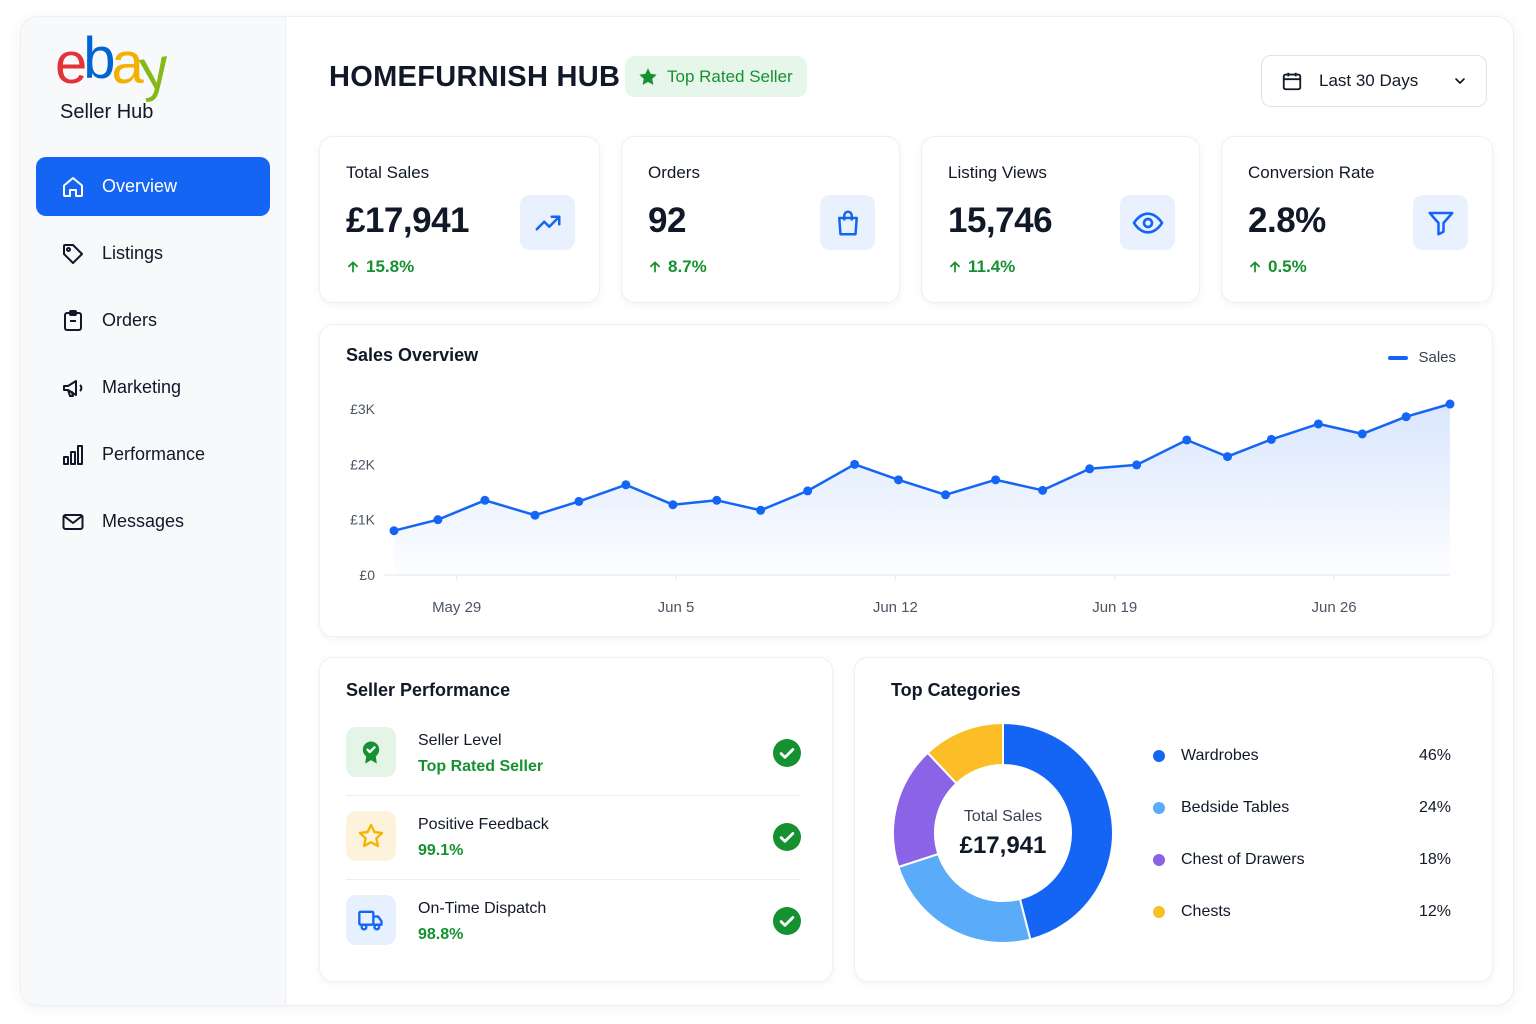 Image resolution: width=1536 pixels, height=1024 pixels. Describe the element at coordinates (1334, 607) in the screenshot. I see `x-tick-label: Jun 26` at that location.